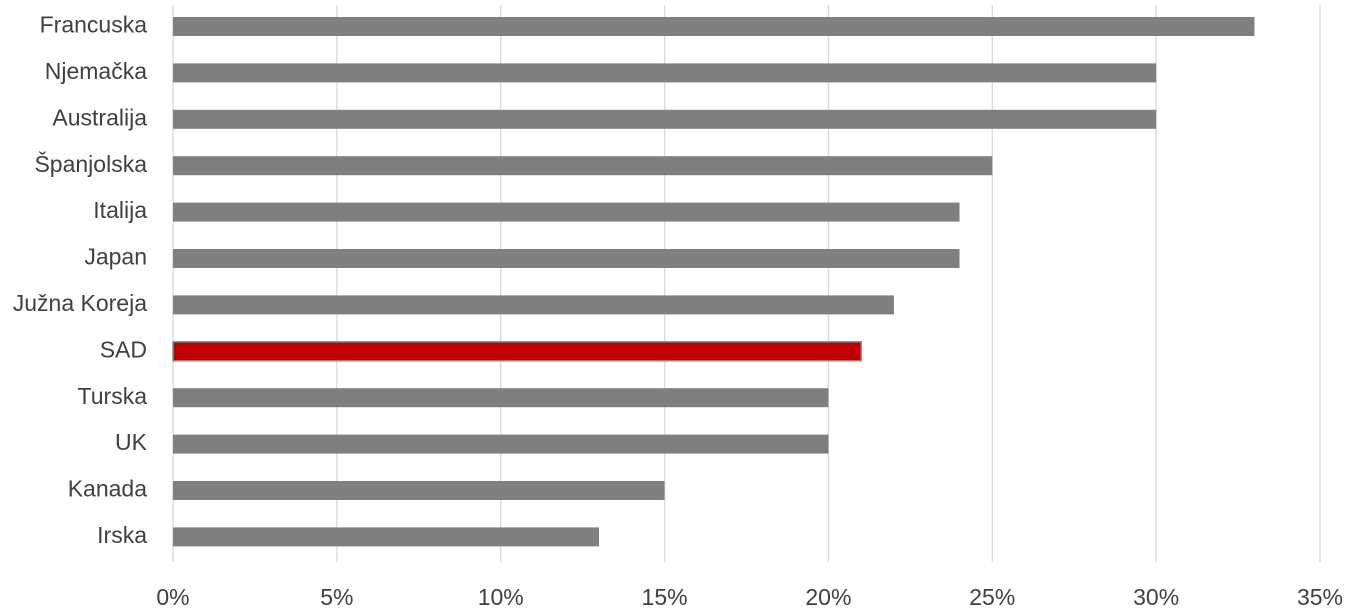 The width and height of the screenshot is (1350, 611). I want to click on x-tick-label: 20%, so click(828, 597).